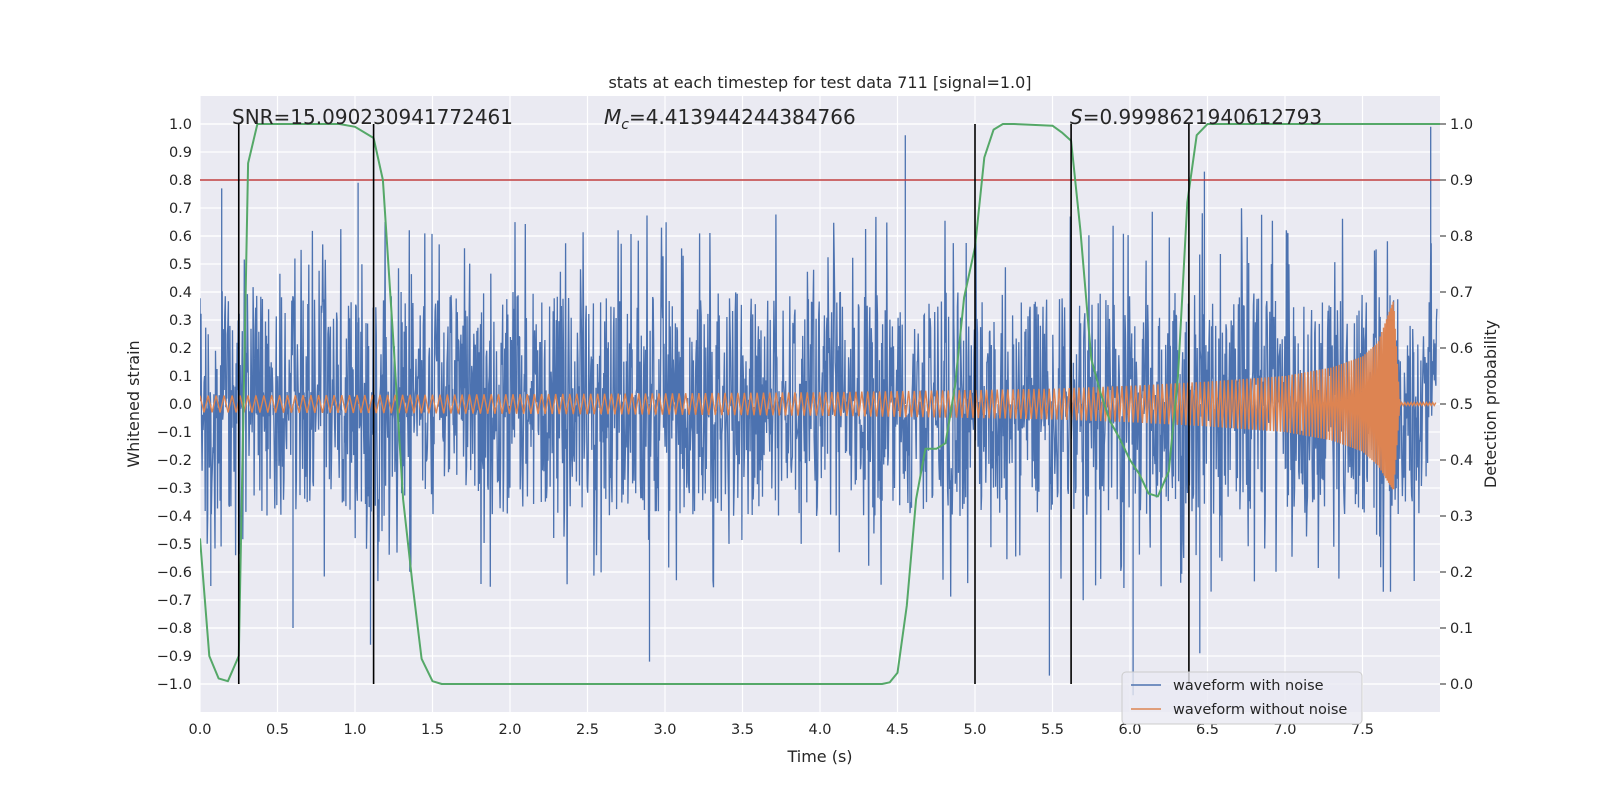  Describe the element at coordinates (1461, 517) in the screenshot. I see `right-tick-label: 0.3` at that location.